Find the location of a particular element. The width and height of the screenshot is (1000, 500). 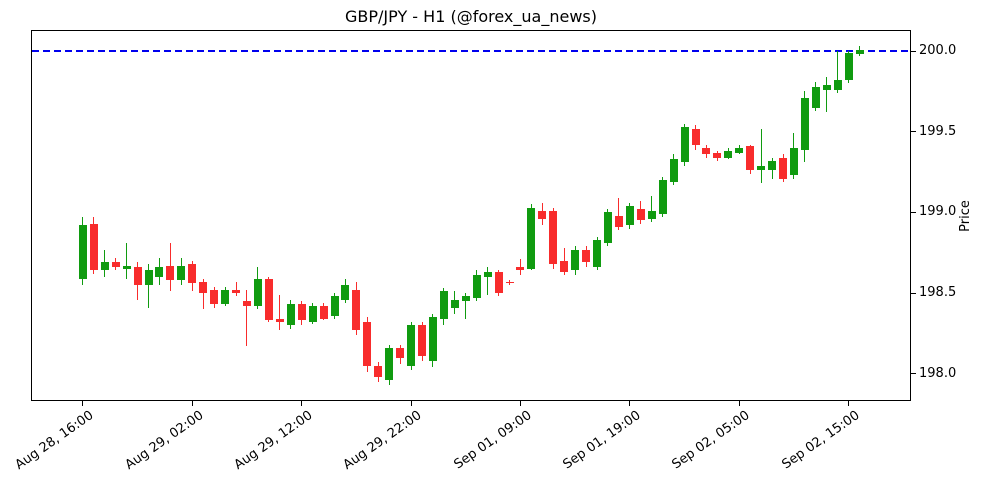

y-tick-label: 198.5 is located at coordinates (938, 293).